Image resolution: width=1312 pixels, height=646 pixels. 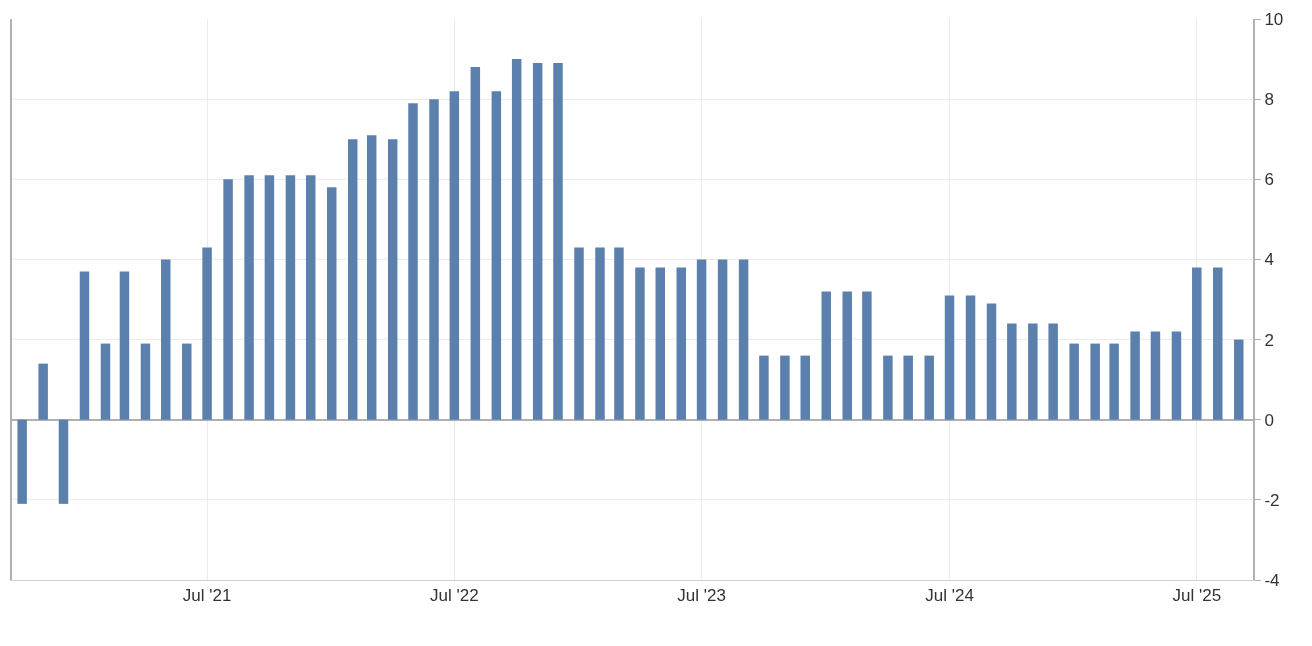 I want to click on y-tick-label: 8, so click(x=1269, y=100).